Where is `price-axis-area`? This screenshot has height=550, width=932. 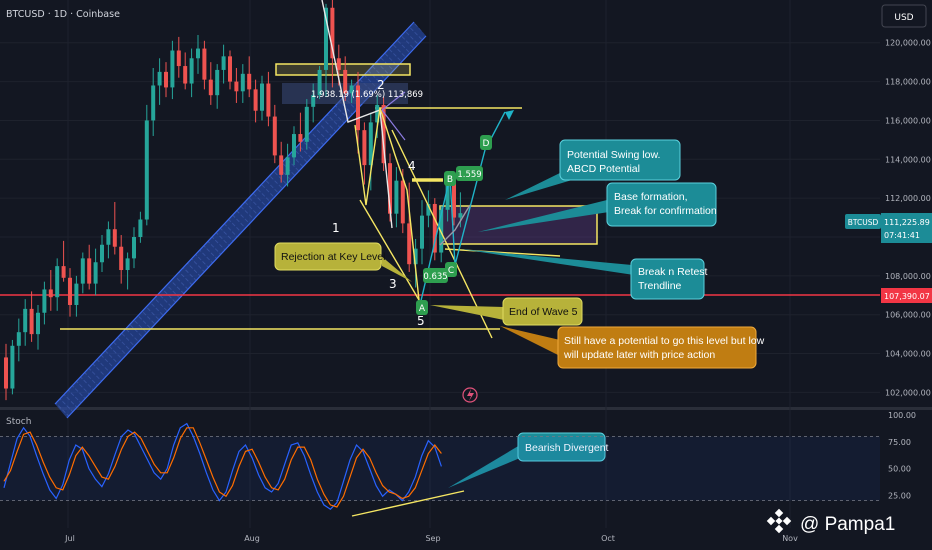
price-axis-area is located at coordinates (906, 264).